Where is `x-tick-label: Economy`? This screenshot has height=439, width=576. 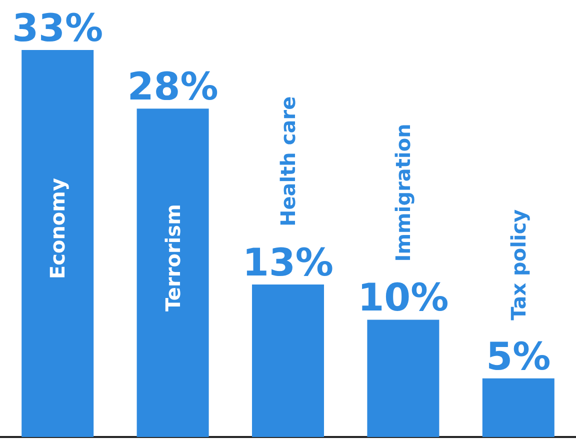
x-tick-label: Economy is located at coordinates (58, 229).